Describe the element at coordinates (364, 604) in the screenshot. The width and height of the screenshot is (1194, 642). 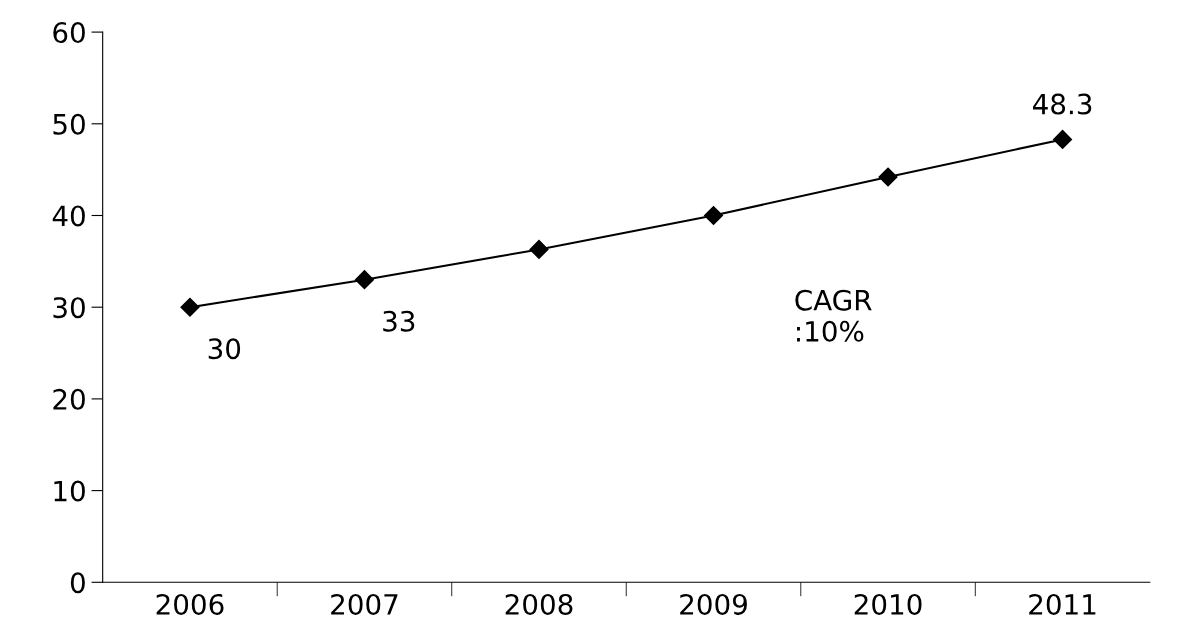
I see `x-tick-label: 2007` at that location.